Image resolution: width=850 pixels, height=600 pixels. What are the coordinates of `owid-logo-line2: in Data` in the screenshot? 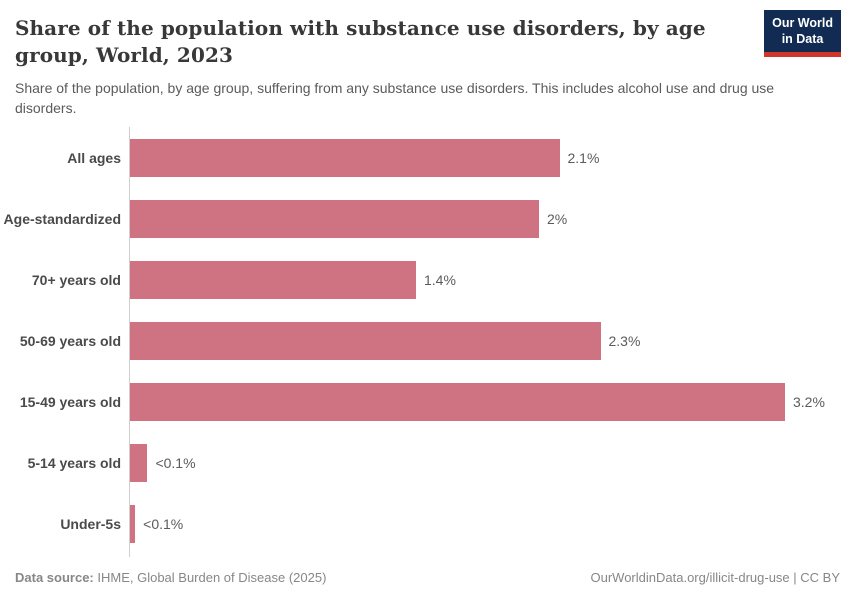 It's located at (802, 39).